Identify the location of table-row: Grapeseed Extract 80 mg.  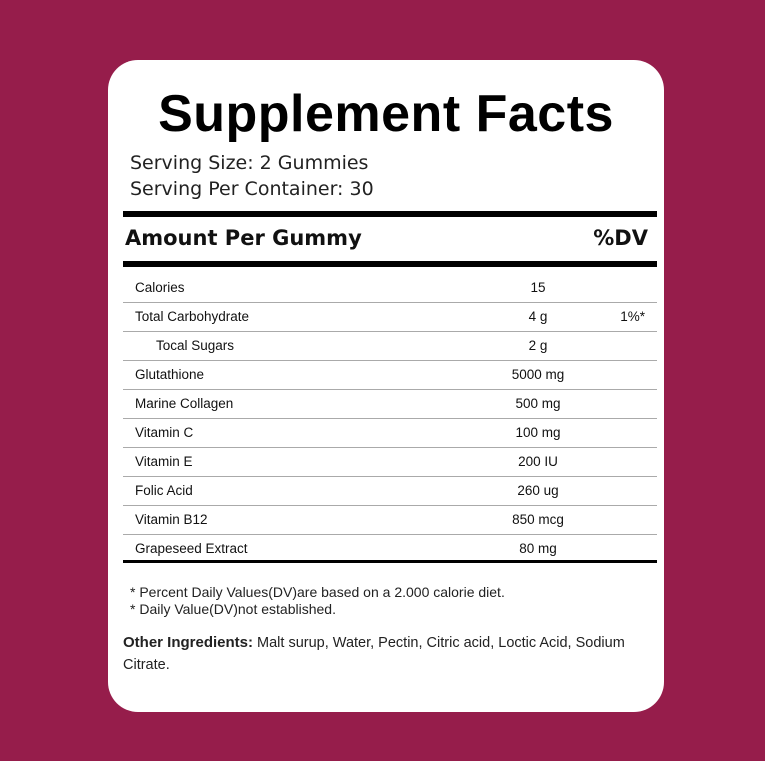
(390, 548).